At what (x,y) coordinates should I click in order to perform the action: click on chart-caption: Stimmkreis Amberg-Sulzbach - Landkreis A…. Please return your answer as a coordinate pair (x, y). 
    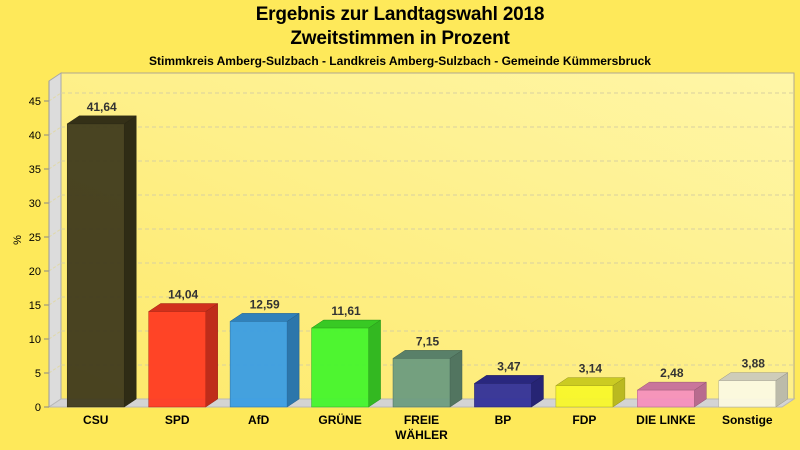
    Looking at the image, I should click on (400, 61).